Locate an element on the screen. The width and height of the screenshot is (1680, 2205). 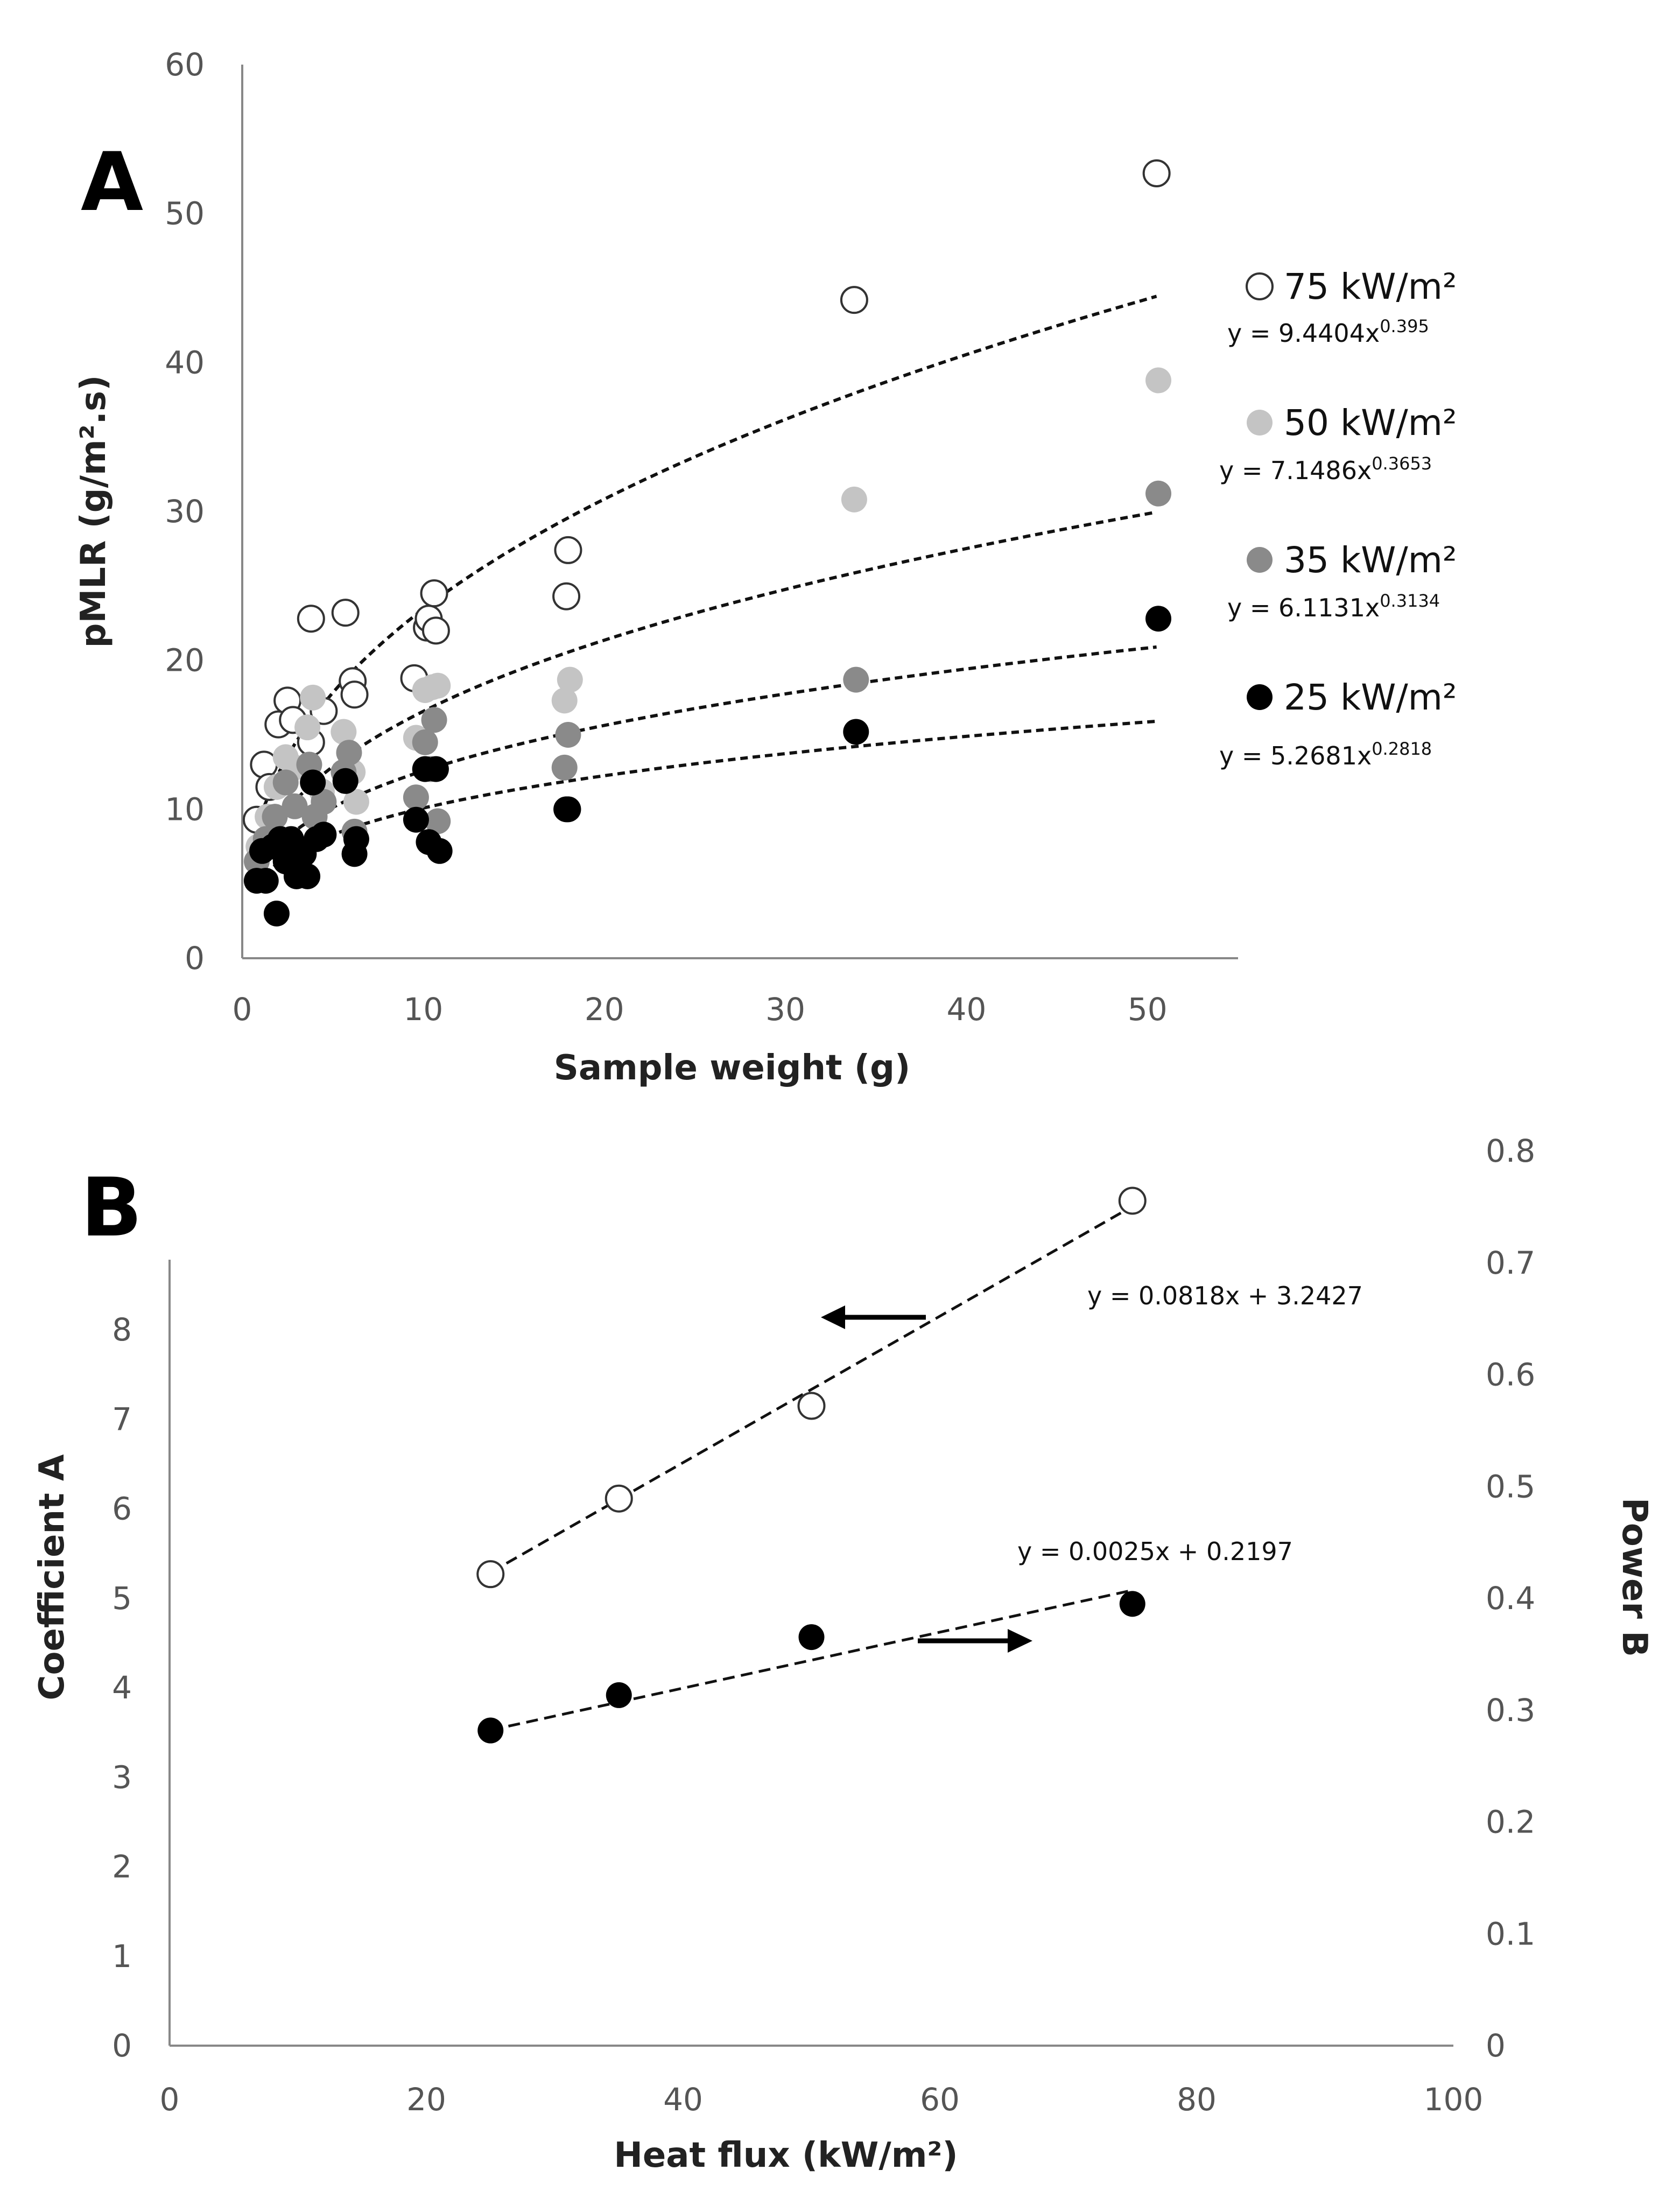
panel-a-x-tick: 10 is located at coordinates (423, 1010).